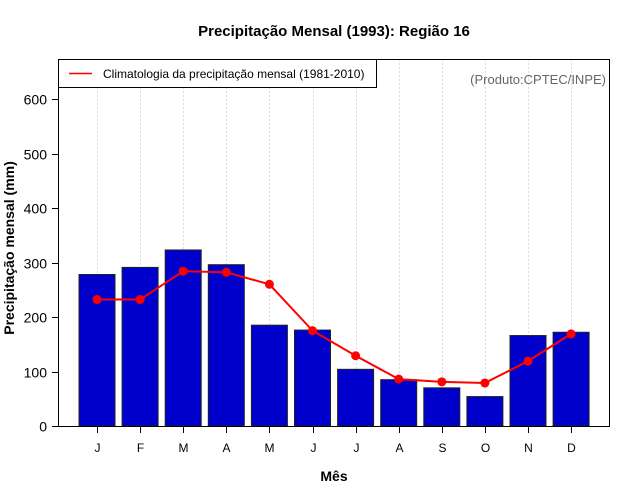 Image resolution: width=640 pixels, height=500 pixels. I want to click on y-tick-label: 100, so click(36, 373).